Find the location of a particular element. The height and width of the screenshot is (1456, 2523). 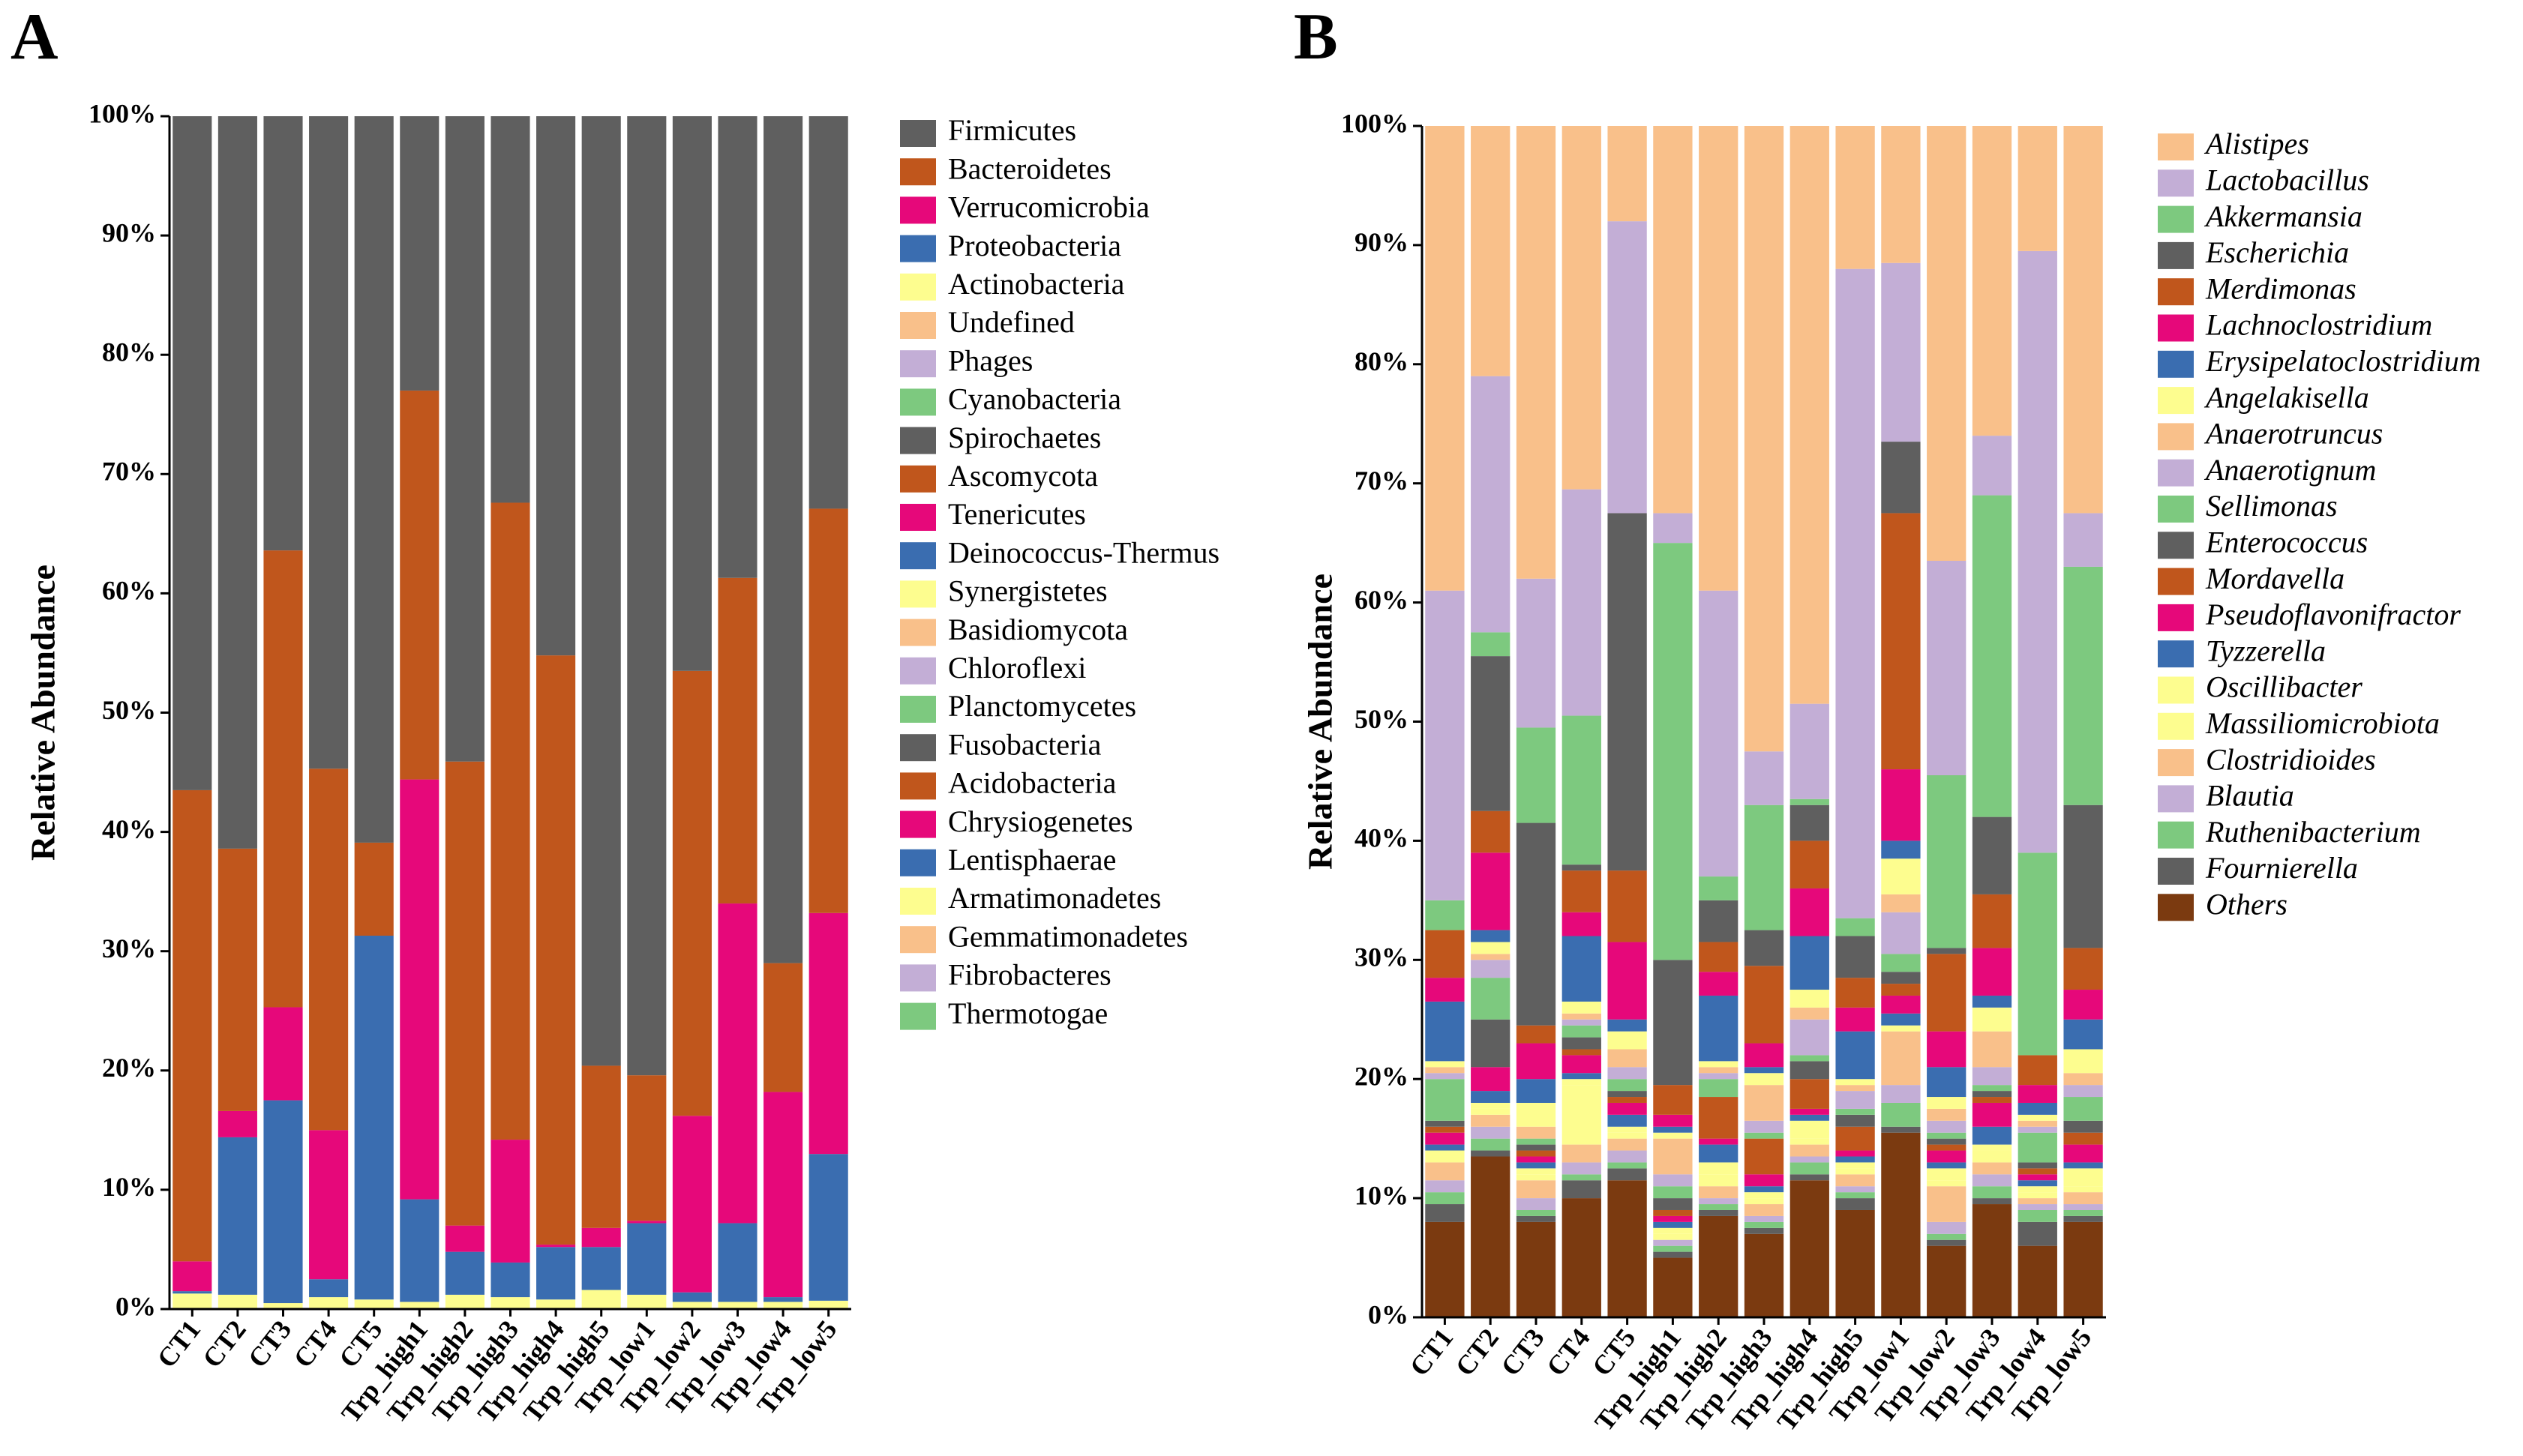

legend-label: Chloroflexi is located at coordinates (1017, 668).